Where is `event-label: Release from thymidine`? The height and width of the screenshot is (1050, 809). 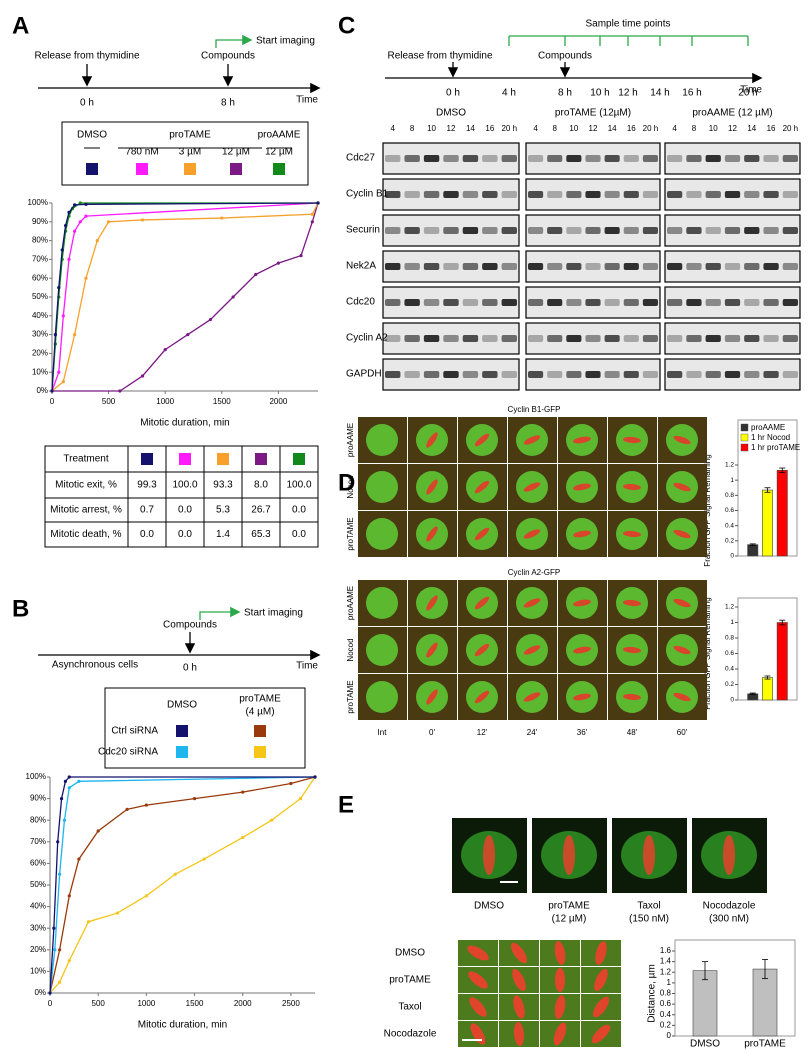
event-label: Release from thymidine is located at coordinates (439, 56).